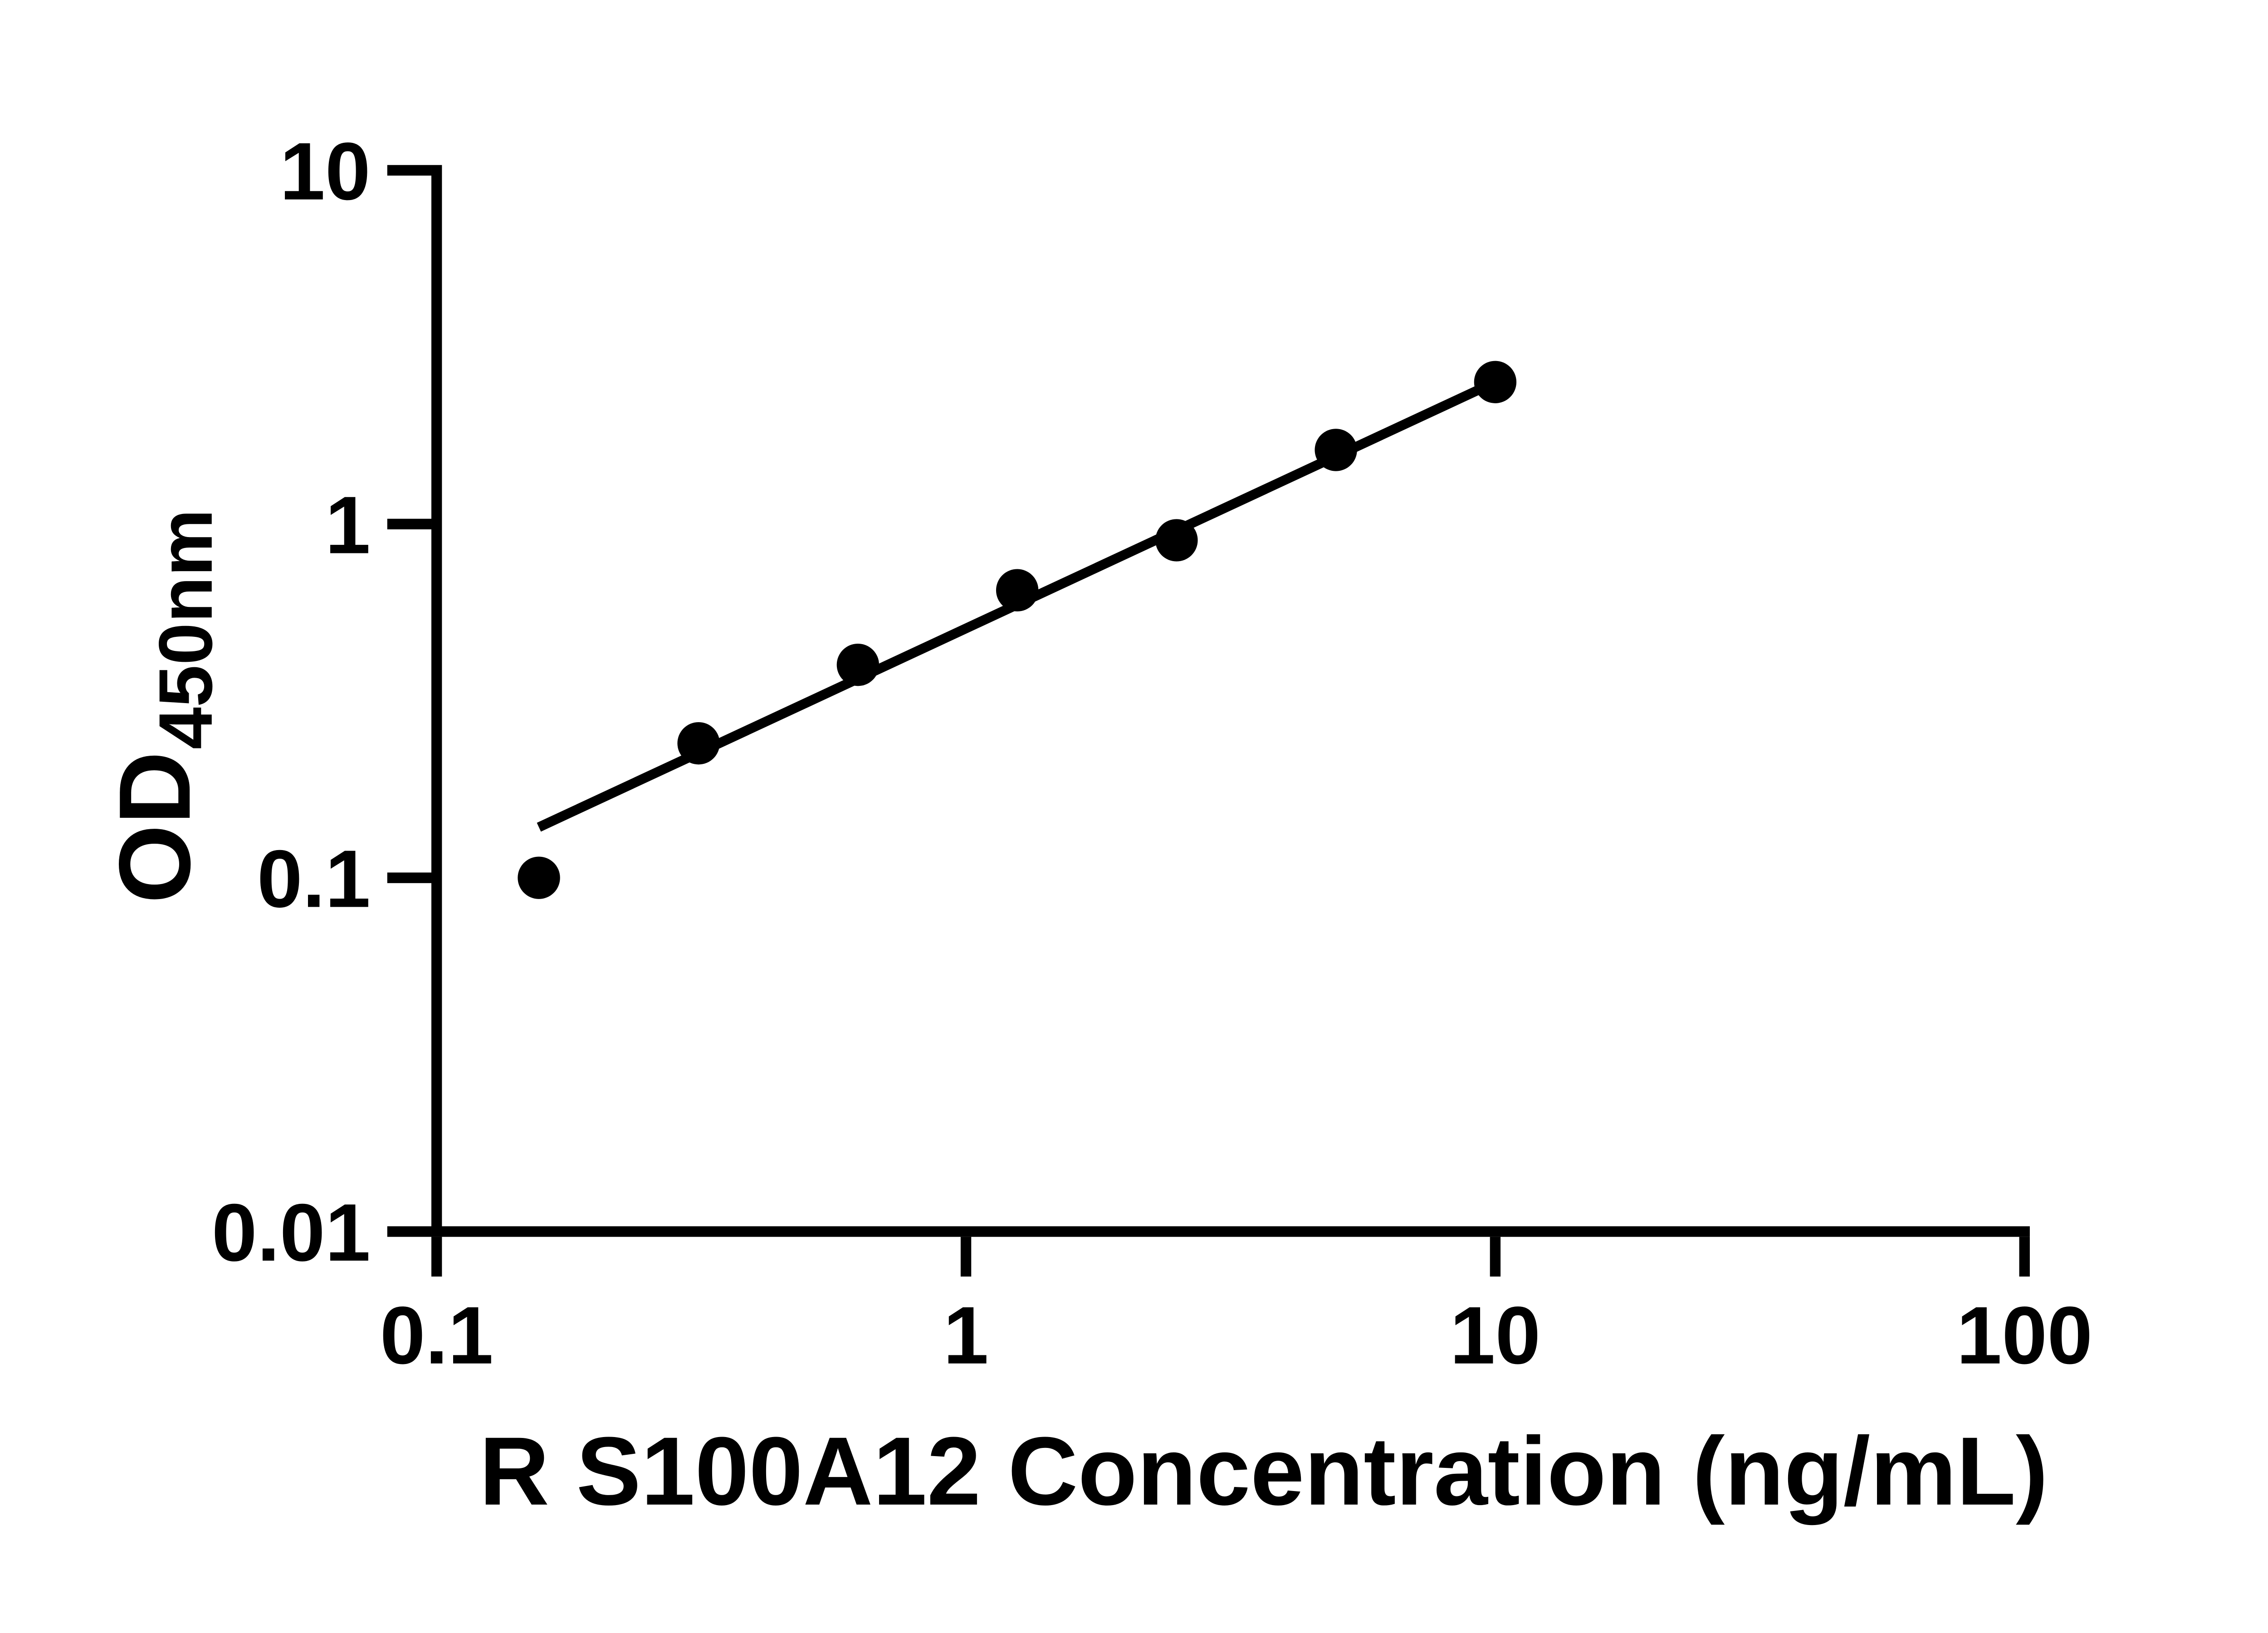 This screenshot has height=1633, width=2268. What do you see at coordinates (2024, 1335) in the screenshot?
I see `x-tick-label: 100` at bounding box center [2024, 1335].